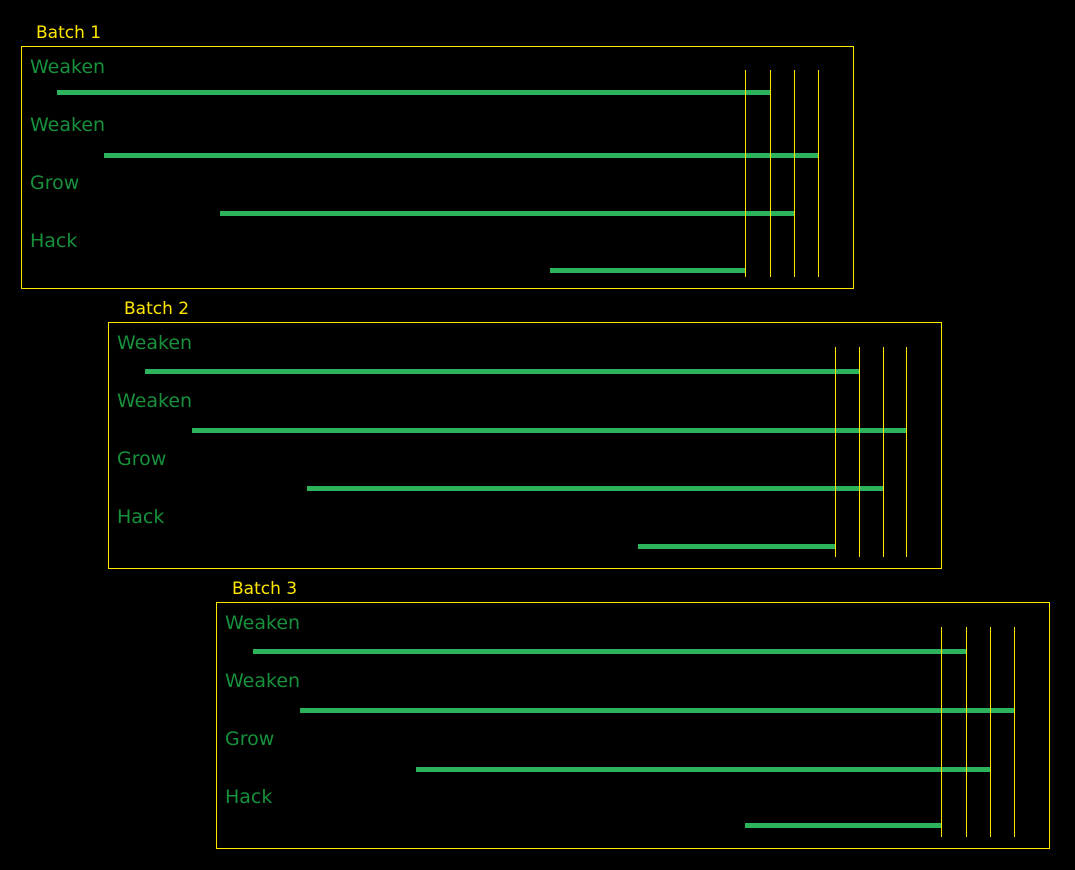  What do you see at coordinates (249, 797) in the screenshot?
I see `operation-label-hack-3-4: Hack` at bounding box center [249, 797].